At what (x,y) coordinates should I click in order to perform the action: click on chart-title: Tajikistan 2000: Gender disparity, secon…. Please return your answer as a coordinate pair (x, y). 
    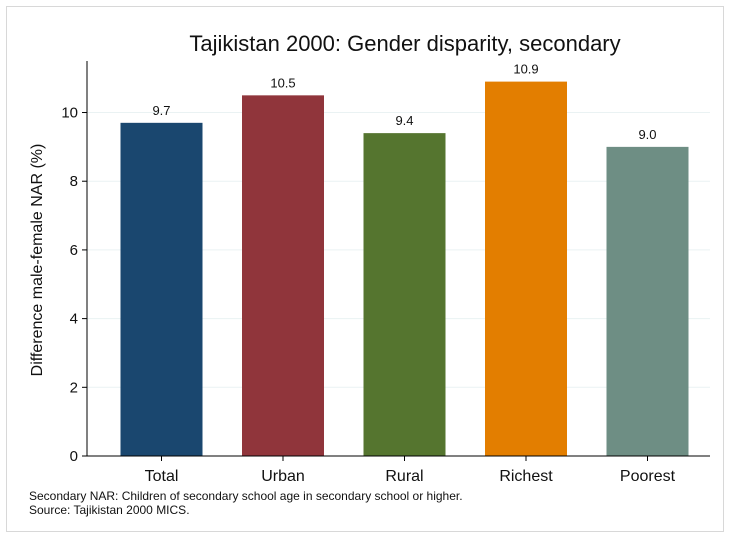
    Looking at the image, I should click on (404, 43).